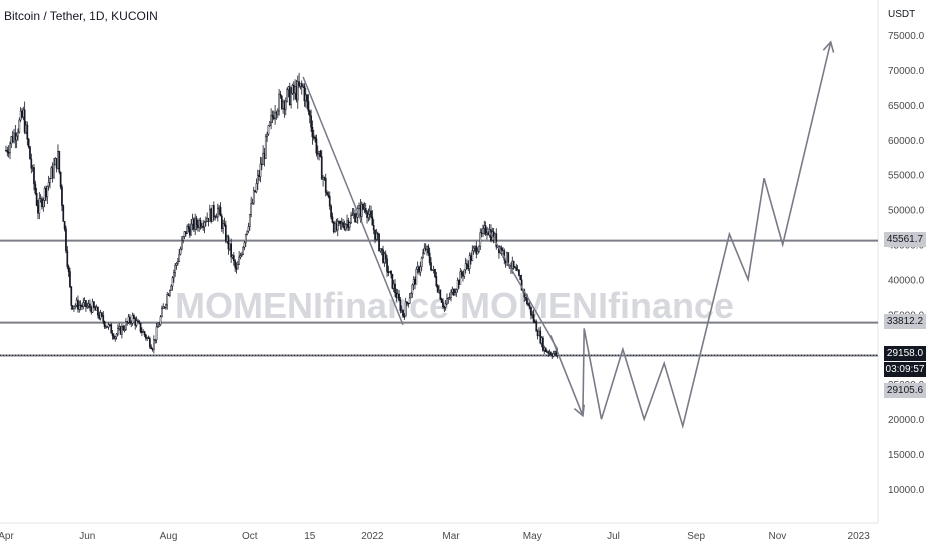  Describe the element at coordinates (87, 536) in the screenshot. I see `x-tick-label: Jun` at that location.